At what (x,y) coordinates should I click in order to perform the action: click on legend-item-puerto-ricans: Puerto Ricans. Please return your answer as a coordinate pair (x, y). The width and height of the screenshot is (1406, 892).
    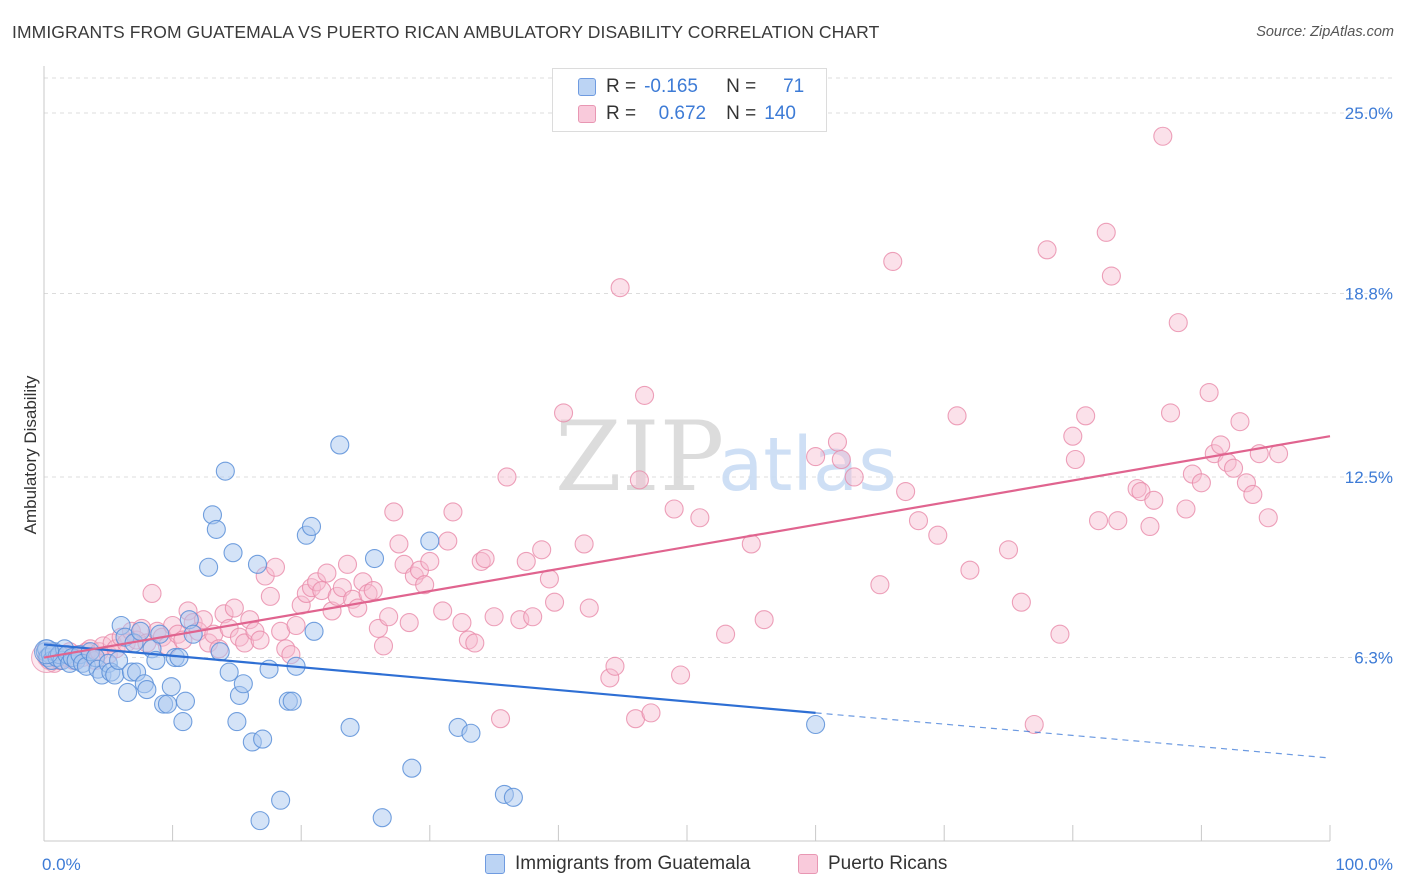
    Looking at the image, I should click on (872, 864).